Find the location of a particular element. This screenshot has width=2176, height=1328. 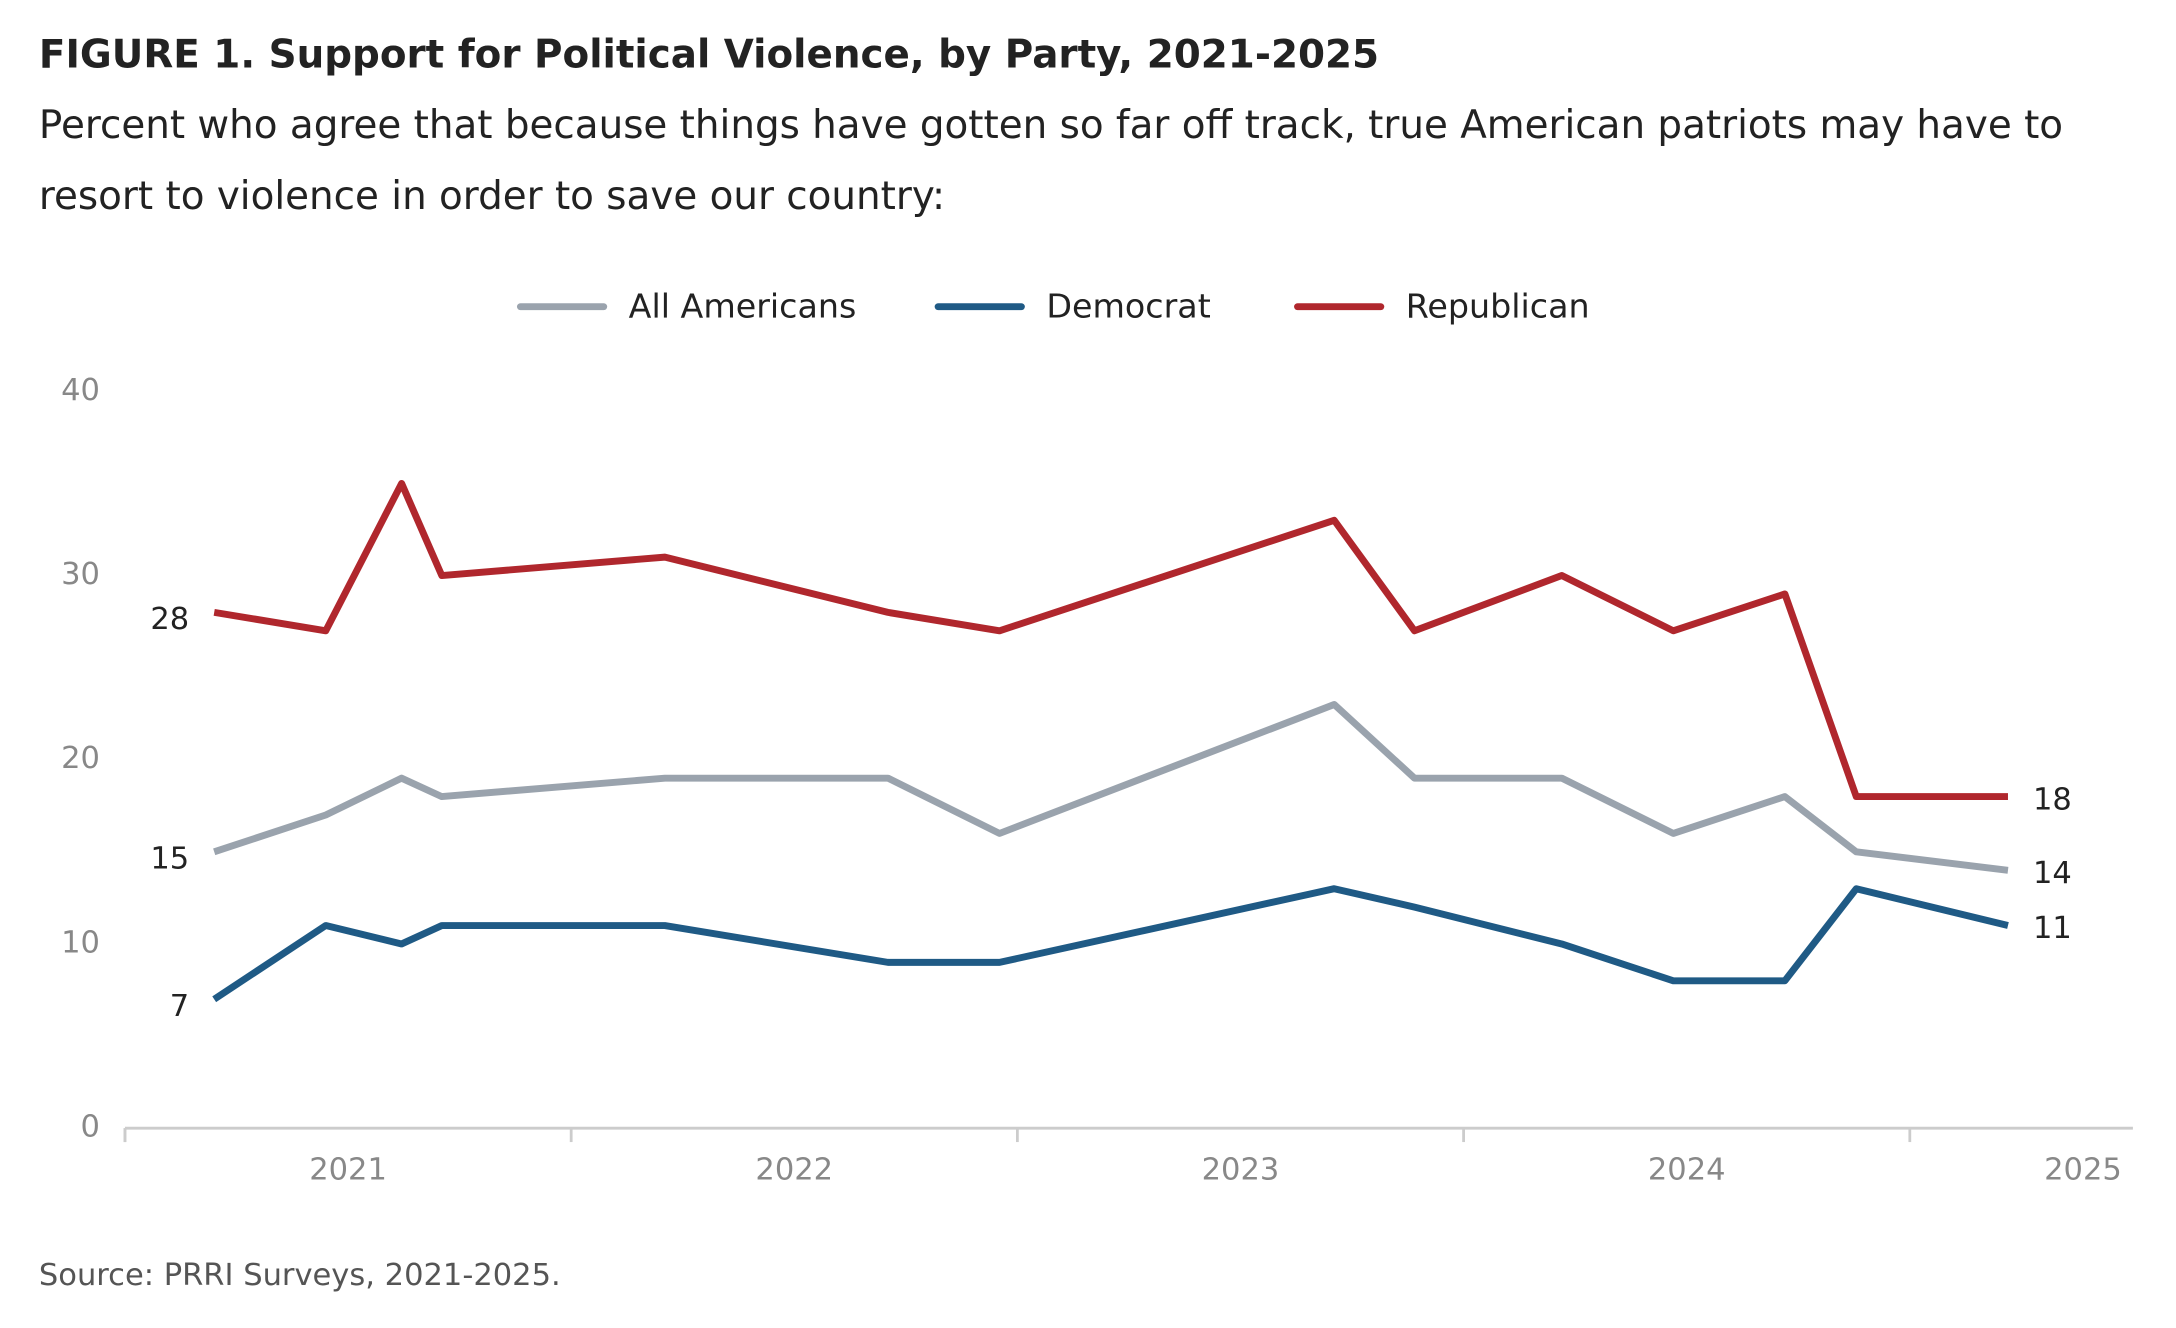

y-tick-label: 30 is located at coordinates (80, 574).